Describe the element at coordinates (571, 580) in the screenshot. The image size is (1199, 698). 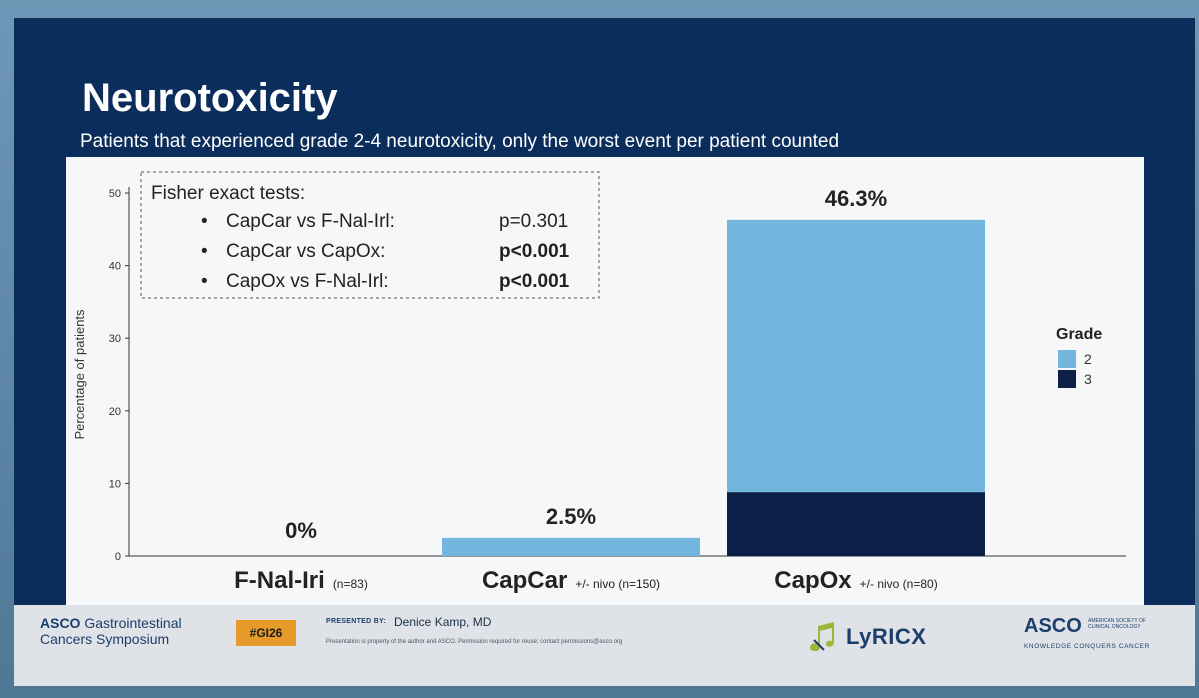
I see `x-category-label: CapCar +/- nivo (n=150)` at that location.